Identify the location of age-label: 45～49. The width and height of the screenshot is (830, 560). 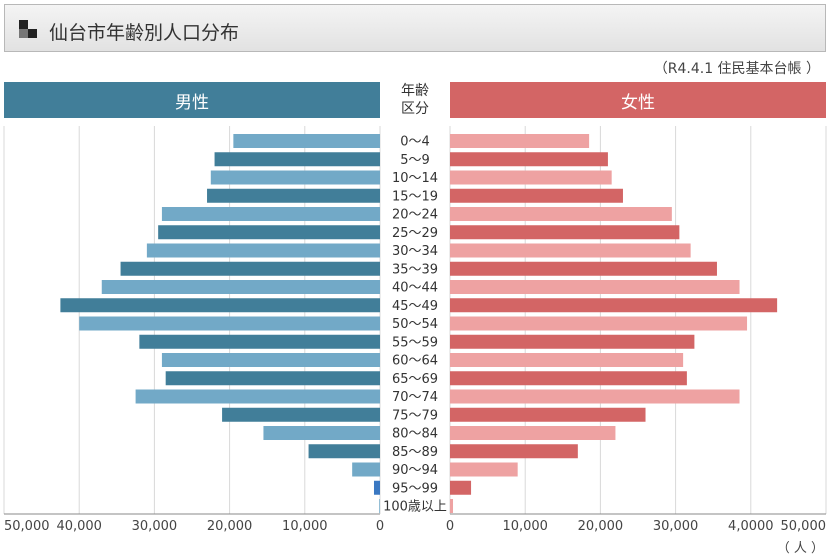
(415, 306).